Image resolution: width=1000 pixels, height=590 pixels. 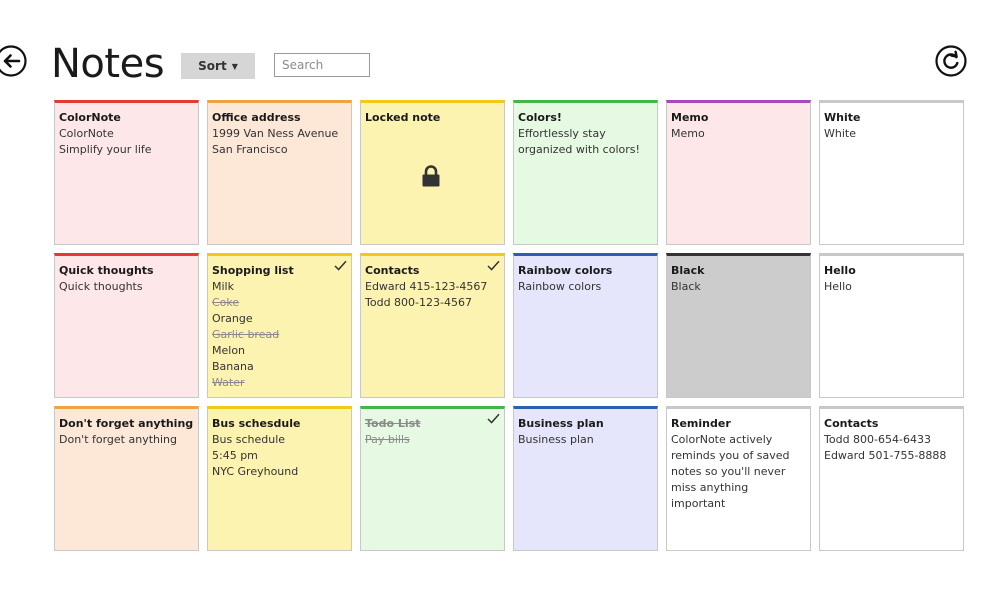 What do you see at coordinates (229, 350) in the screenshot?
I see `checklist-item: Melon` at bounding box center [229, 350].